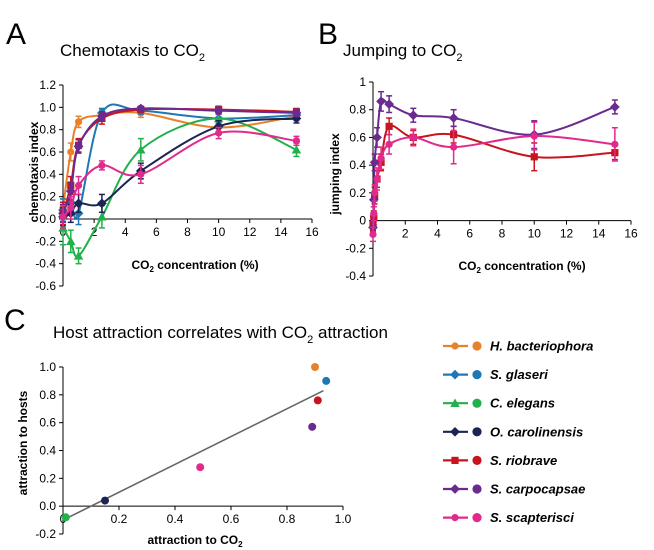  What do you see at coordinates (47, 197) in the screenshot?
I see `panel-a-ytick-label: 0.2` at bounding box center [47, 197].